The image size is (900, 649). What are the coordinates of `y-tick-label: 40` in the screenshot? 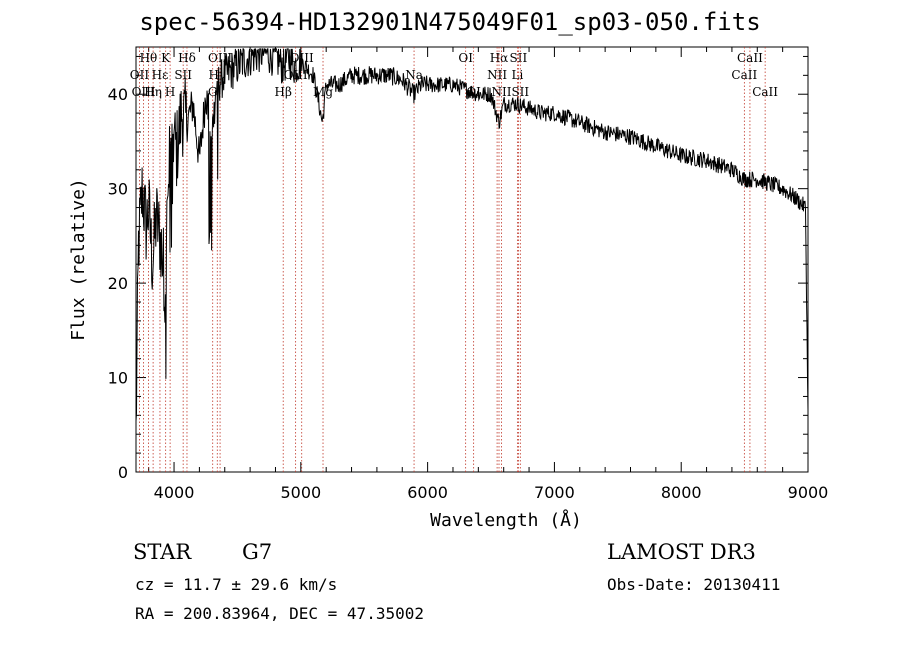 It's located at (118, 94).